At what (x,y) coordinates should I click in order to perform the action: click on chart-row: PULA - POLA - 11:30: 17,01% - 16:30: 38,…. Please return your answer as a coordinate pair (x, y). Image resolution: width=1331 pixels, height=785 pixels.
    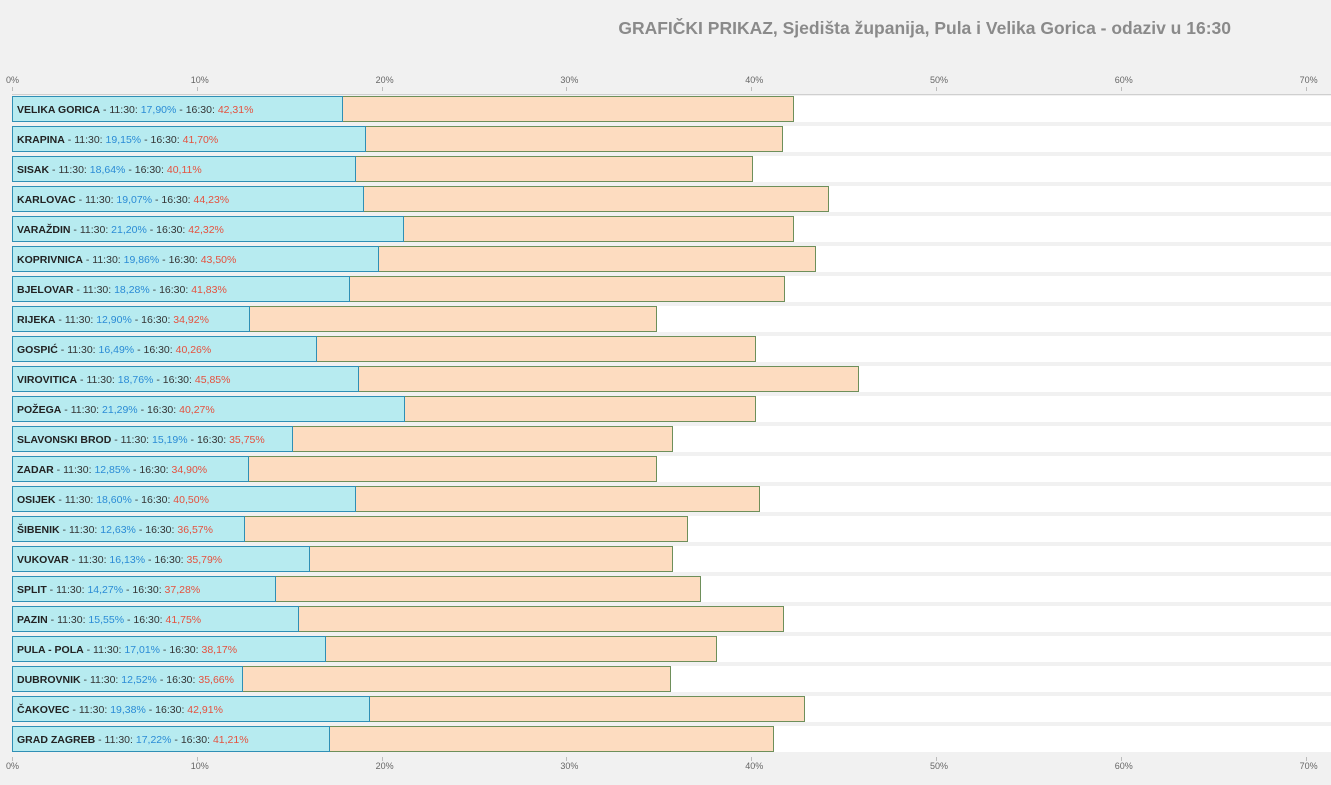
    Looking at the image, I should click on (671, 649).